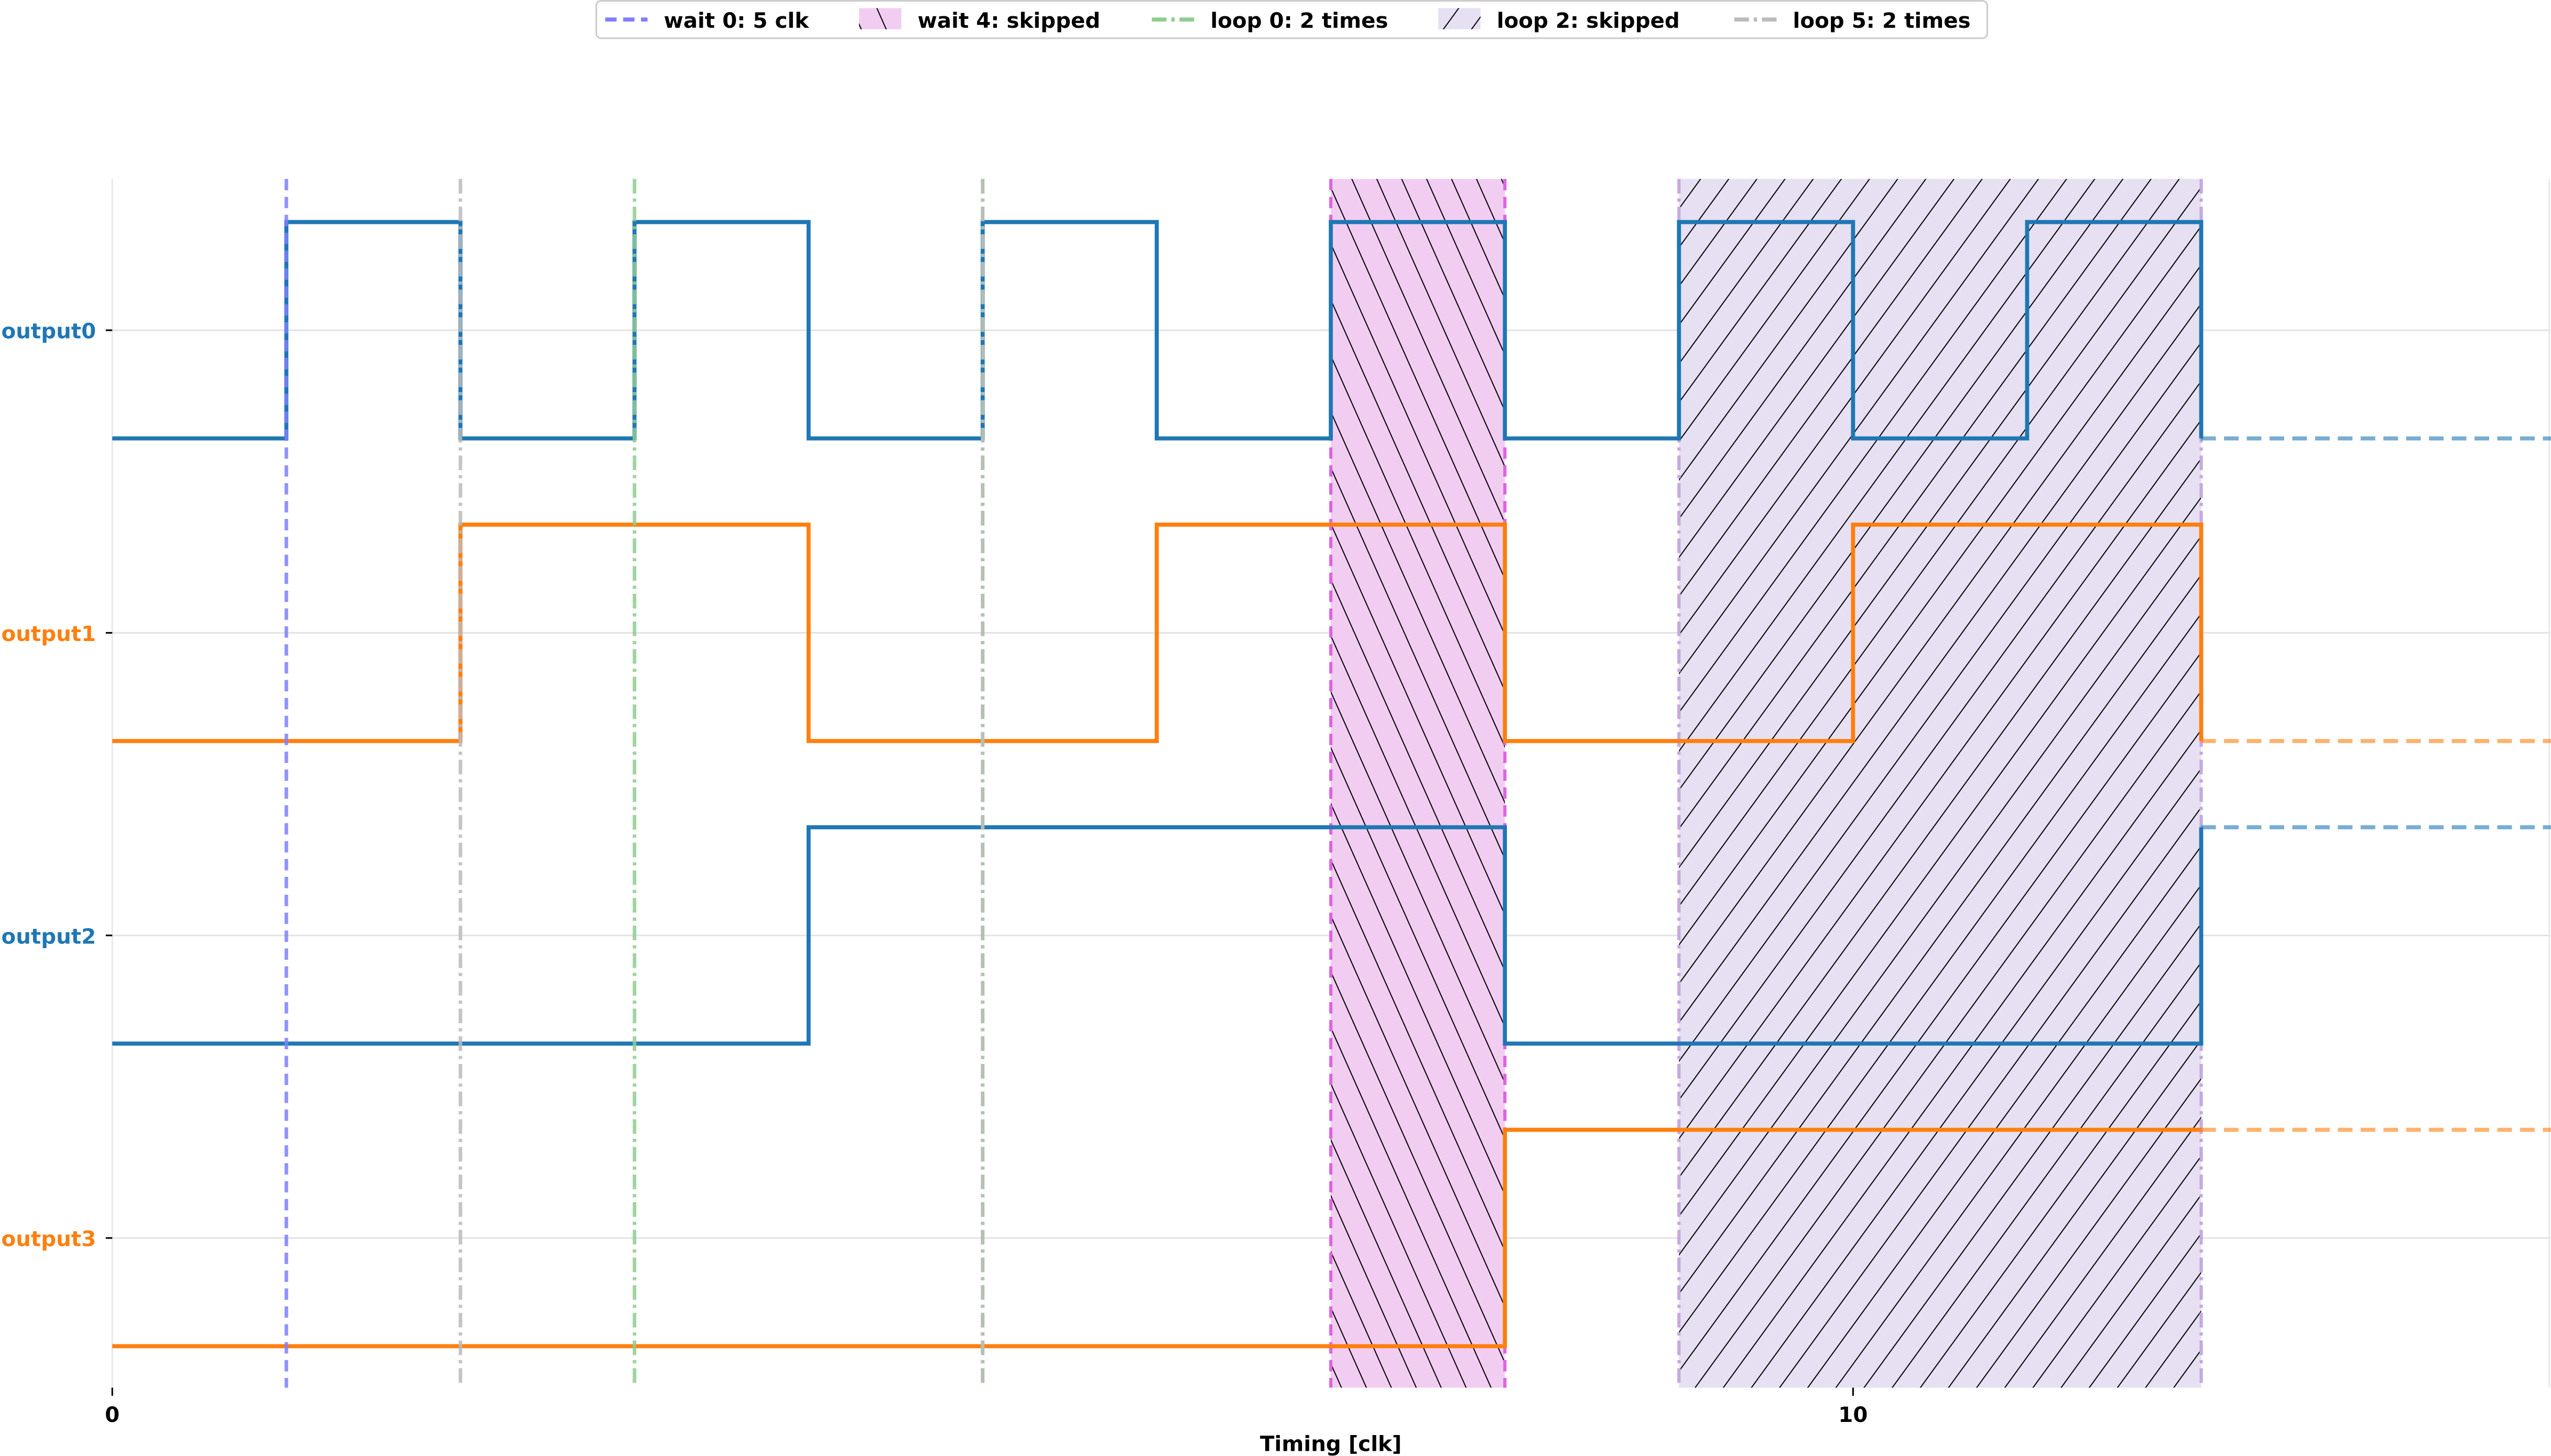 The image size is (2551, 1456). Describe the element at coordinates (1157, 935) in the screenshot. I see `trace-output2` at that location.